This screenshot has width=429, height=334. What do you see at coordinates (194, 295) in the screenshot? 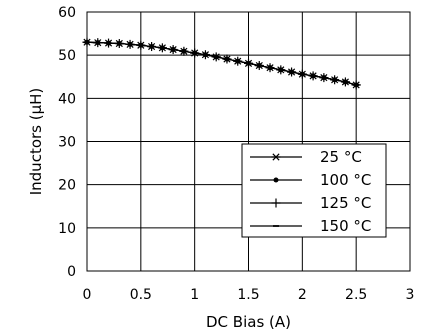
I see `x-tick-label: 1` at bounding box center [194, 295].